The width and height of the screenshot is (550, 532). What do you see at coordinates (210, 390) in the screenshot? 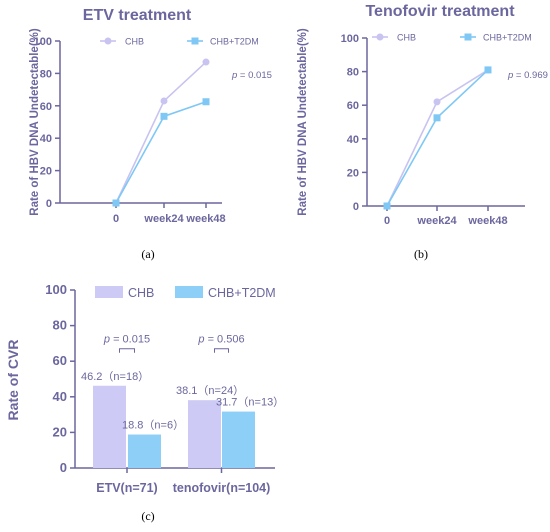
I see `bar-data-label: 38.1（n=24）` at bounding box center [210, 390].